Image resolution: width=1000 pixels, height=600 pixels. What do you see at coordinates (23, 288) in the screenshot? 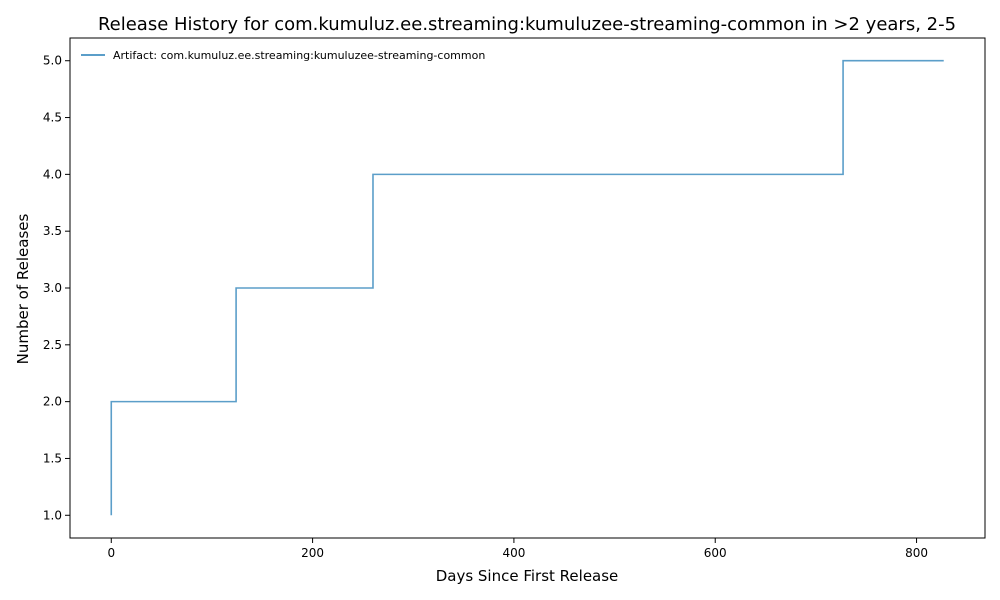
I see `y-axis-label: Number of Releases` at bounding box center [23, 288].